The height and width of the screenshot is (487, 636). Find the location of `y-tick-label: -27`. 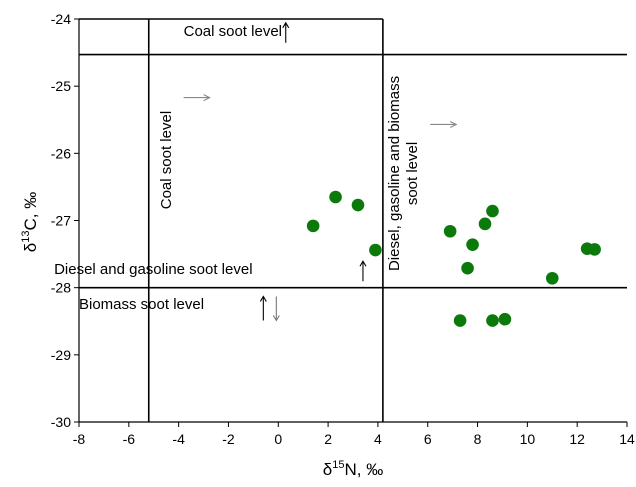

y-tick-label: -27 is located at coordinates (61, 221).